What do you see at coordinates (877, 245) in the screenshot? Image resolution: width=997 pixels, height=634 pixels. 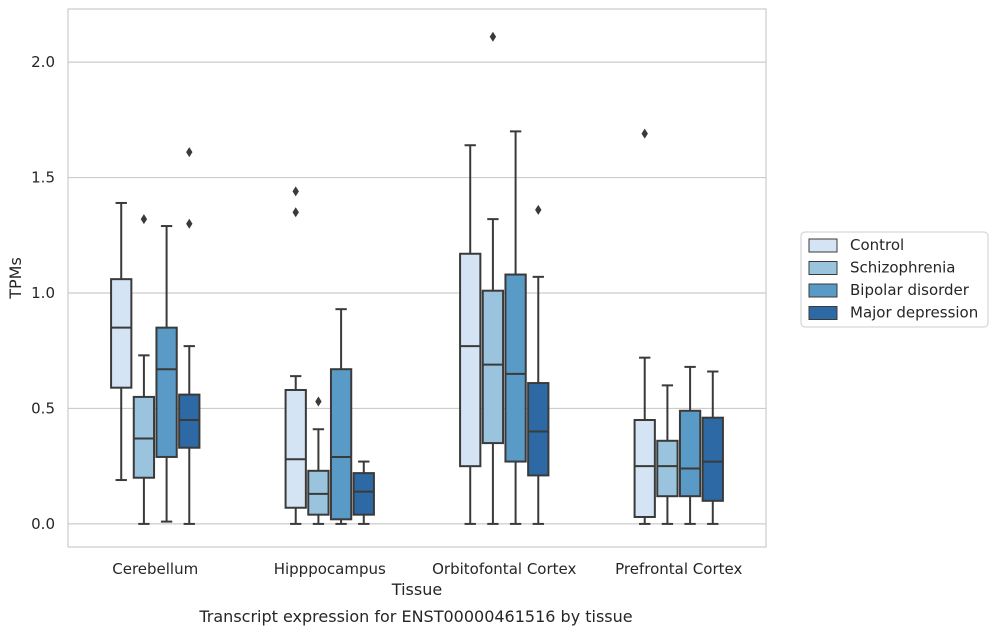 I see `legend-label: Control` at bounding box center [877, 245].